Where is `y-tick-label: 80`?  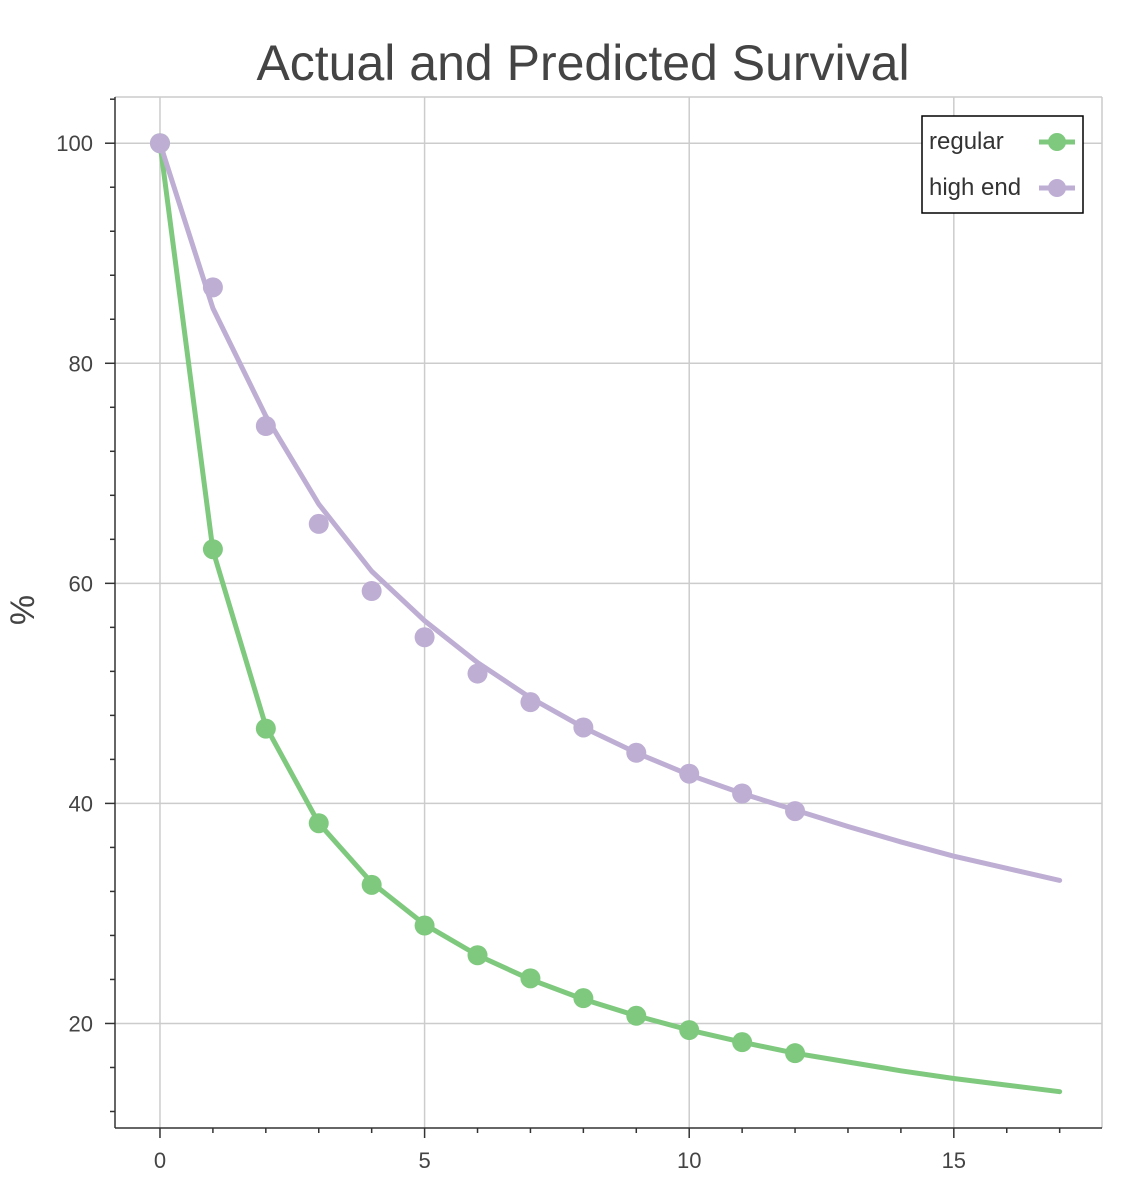
y-tick-label: 80 is located at coordinates (81, 363).